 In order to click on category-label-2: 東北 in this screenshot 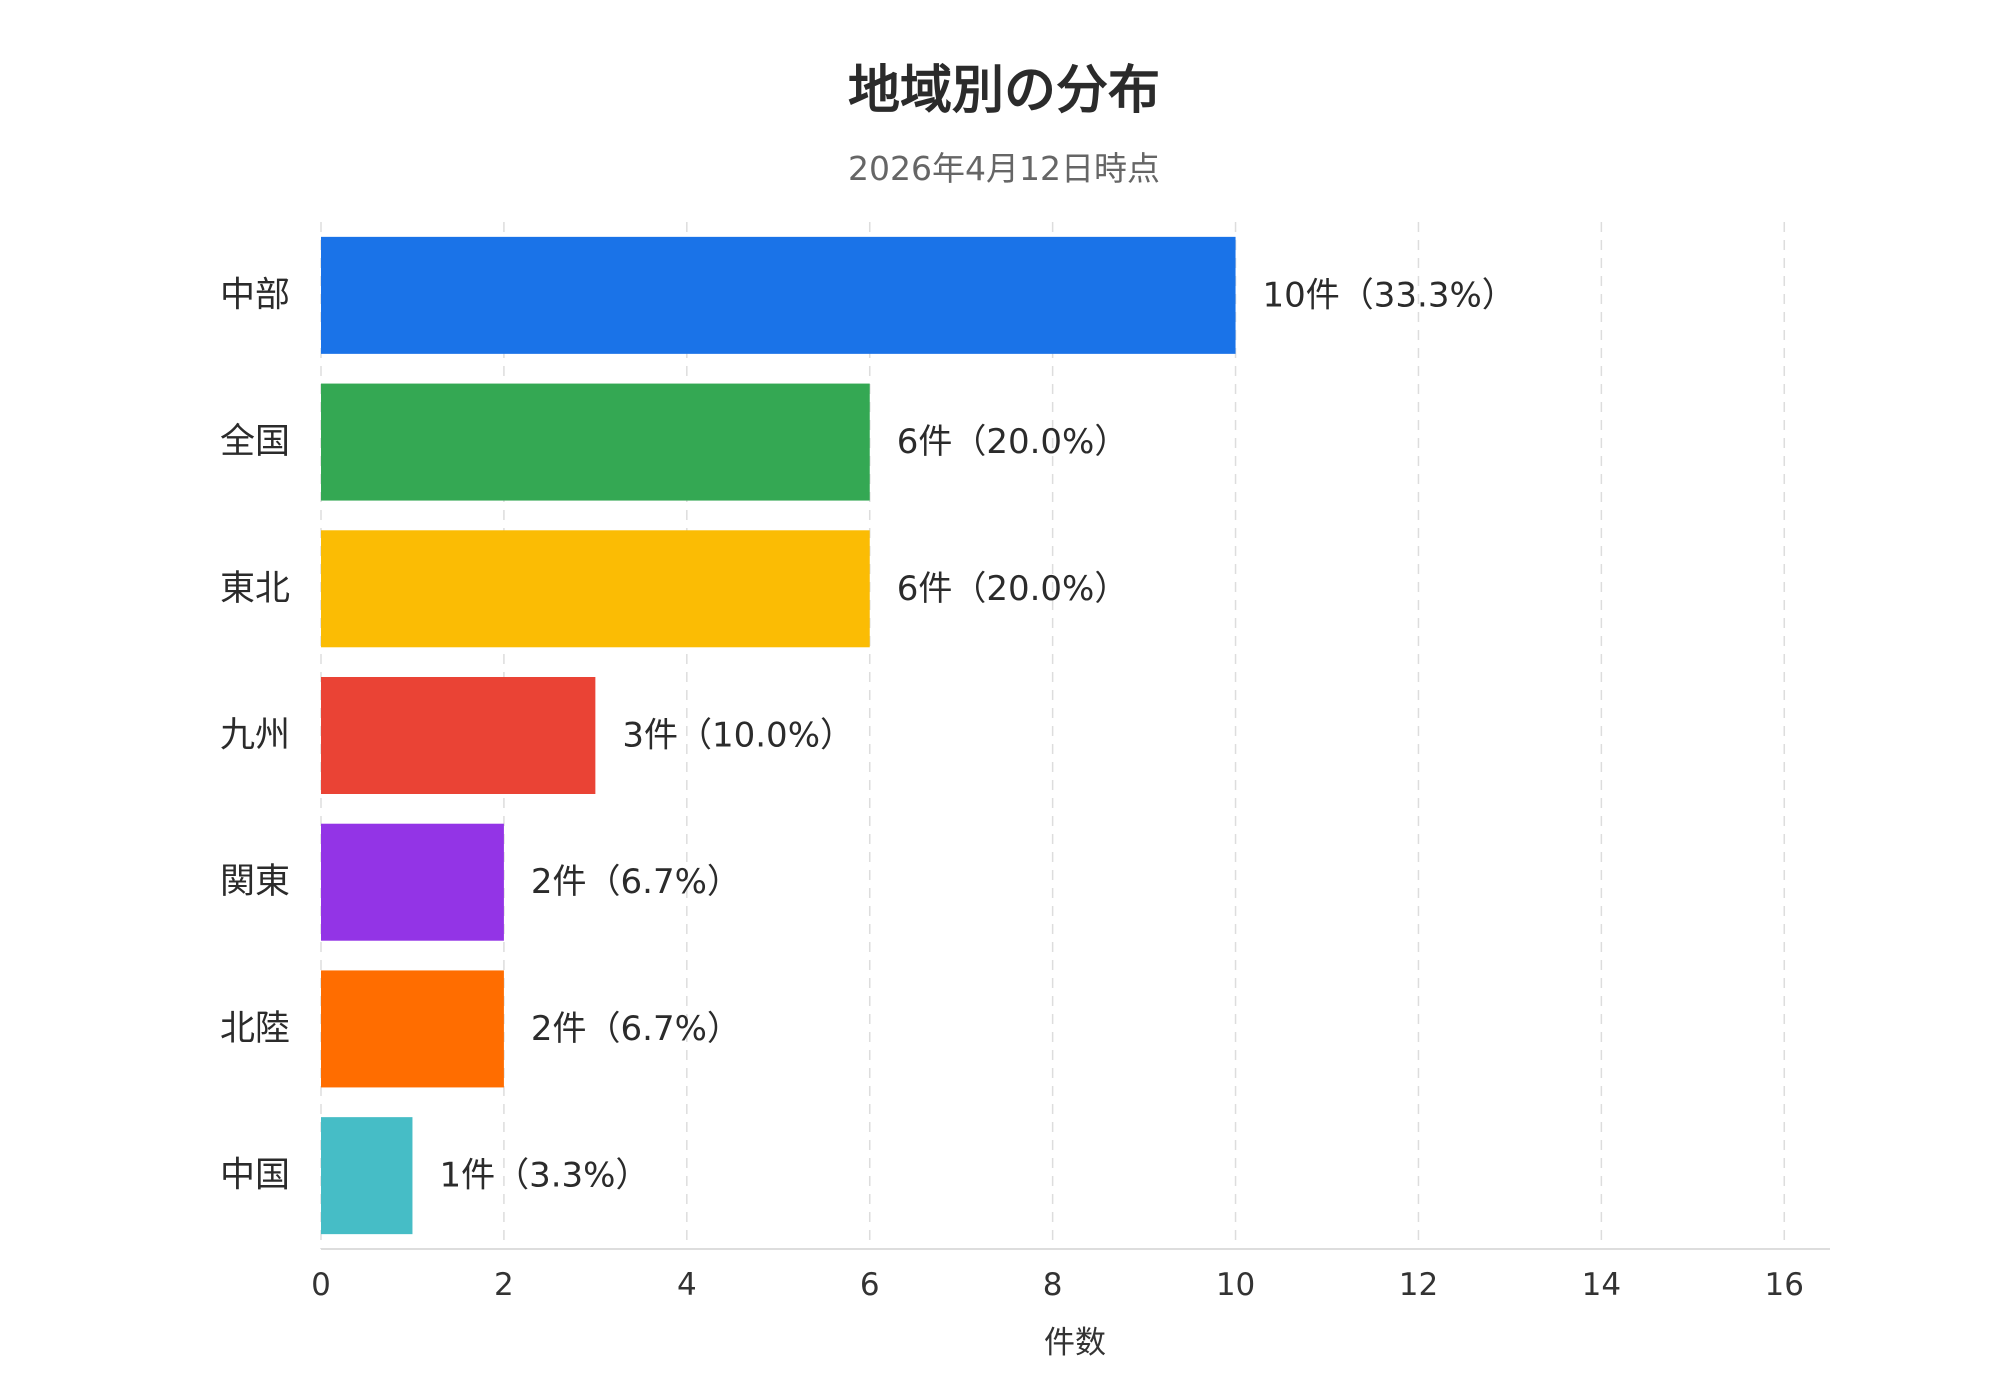, I will do `click(255, 589)`.